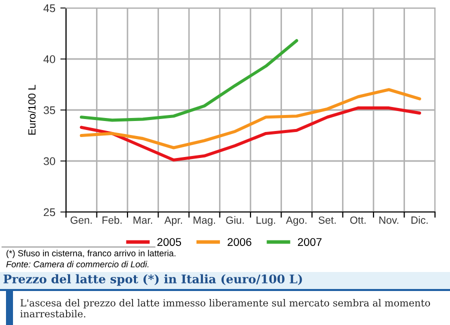 The height and width of the screenshot is (325, 450). I want to click on y-axis-title: Euro/100 L, so click(32, 109).